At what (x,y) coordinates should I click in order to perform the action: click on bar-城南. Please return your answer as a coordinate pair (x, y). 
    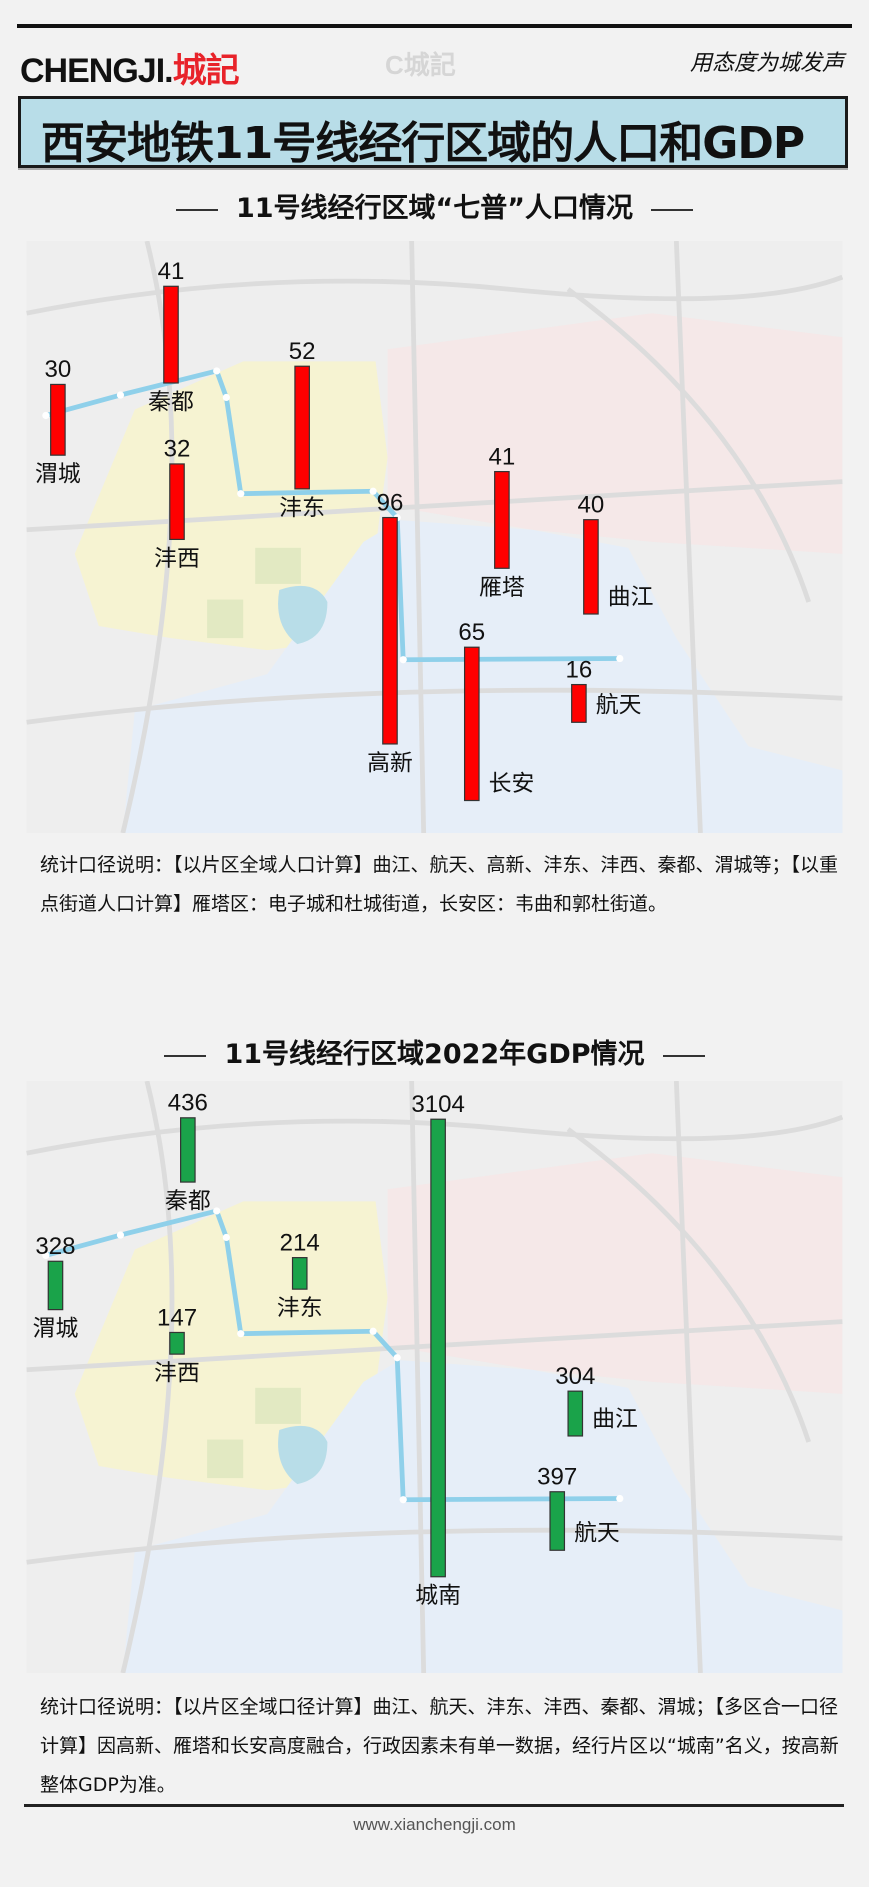
    Looking at the image, I should click on (438, 1348).